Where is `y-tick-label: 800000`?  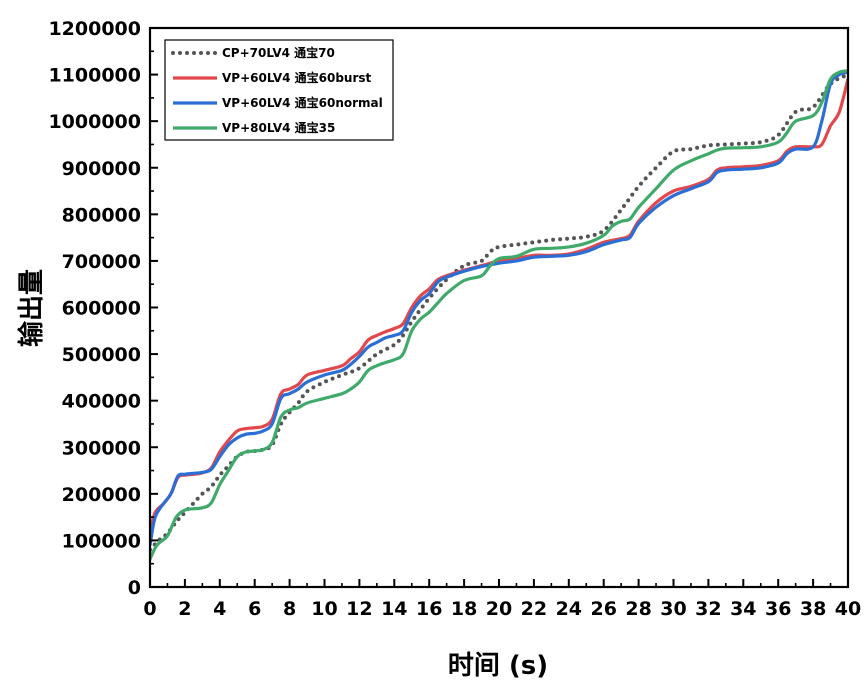
y-tick-label: 800000 is located at coordinates (101, 215).